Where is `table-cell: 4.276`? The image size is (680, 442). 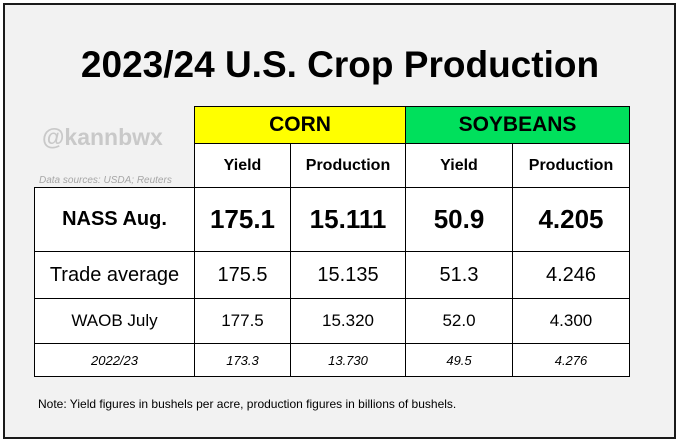
table-cell: 4.276 is located at coordinates (571, 360).